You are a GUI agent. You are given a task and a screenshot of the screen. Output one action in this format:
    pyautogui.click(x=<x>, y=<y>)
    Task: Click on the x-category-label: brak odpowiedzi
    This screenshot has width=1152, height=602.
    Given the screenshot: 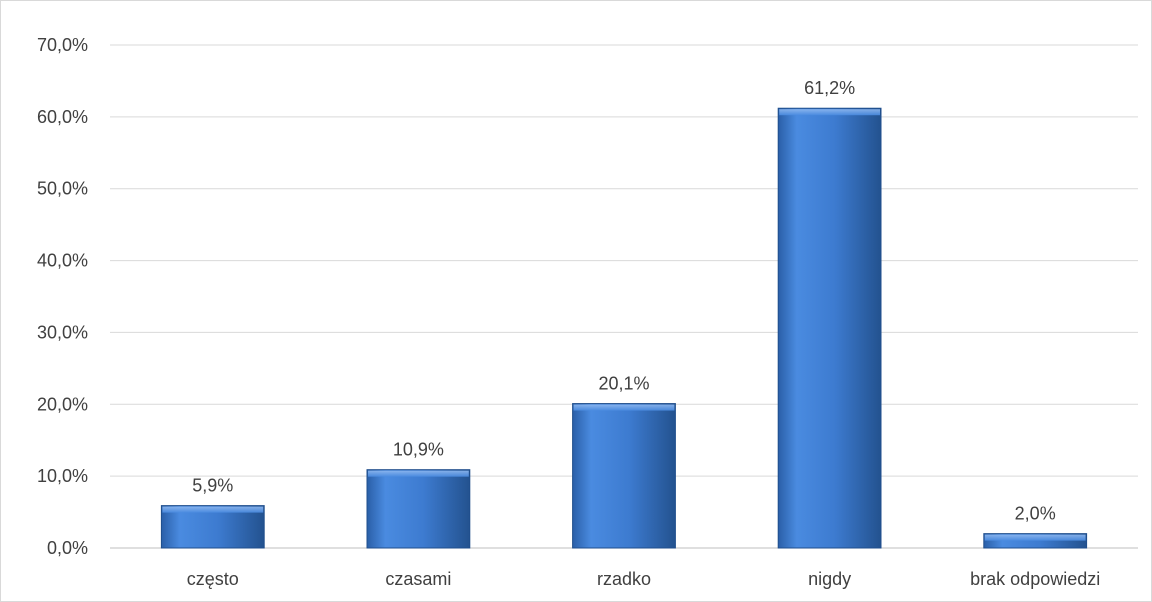 What is the action you would take?
    pyautogui.click(x=1035, y=579)
    